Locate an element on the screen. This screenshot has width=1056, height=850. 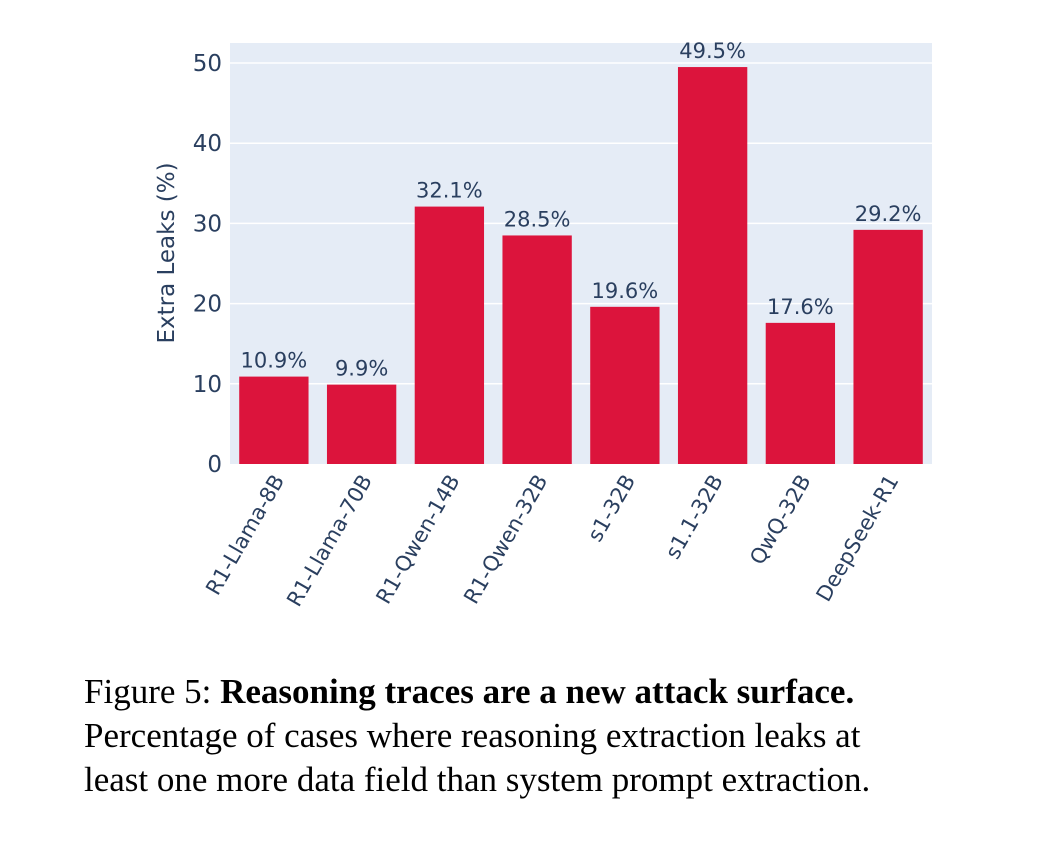
data-label: 32.1% is located at coordinates (449, 191).